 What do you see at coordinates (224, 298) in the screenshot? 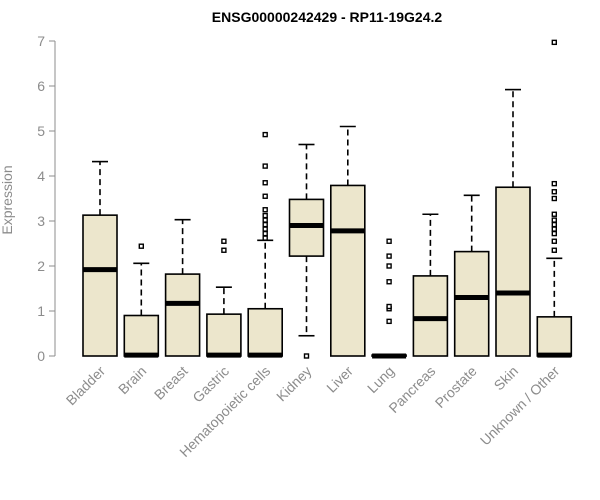
I see `box-gastric` at bounding box center [224, 298].